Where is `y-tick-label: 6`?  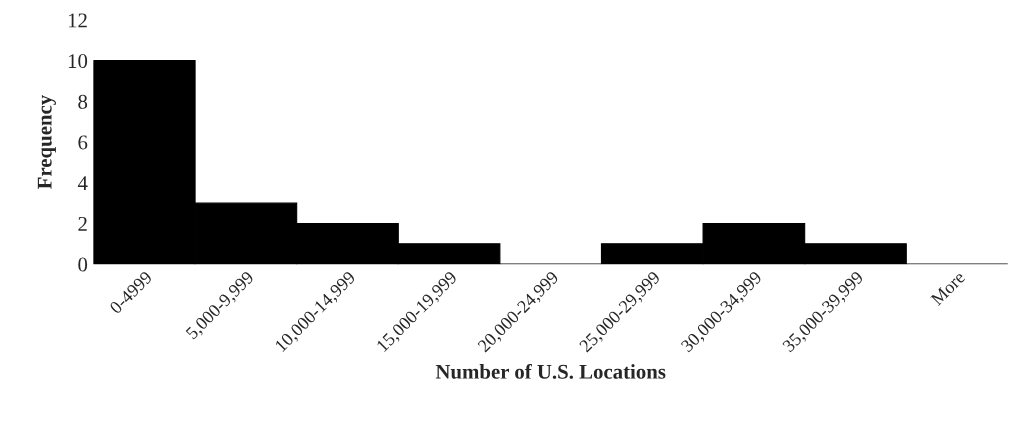 y-tick-label: 6 is located at coordinates (83, 142).